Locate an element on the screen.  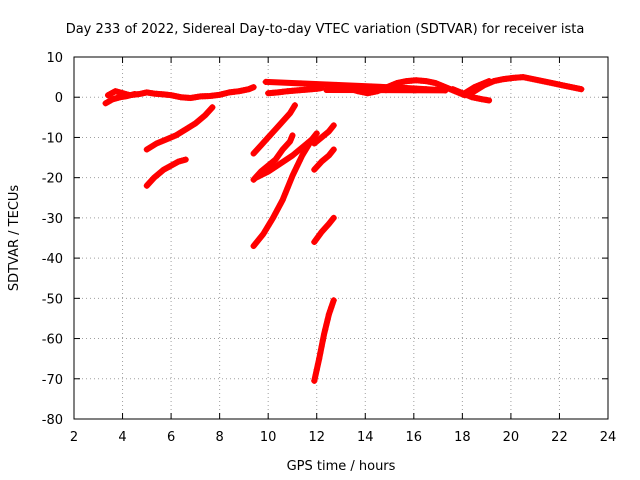
series-arc-p is located at coordinates (324, 340).